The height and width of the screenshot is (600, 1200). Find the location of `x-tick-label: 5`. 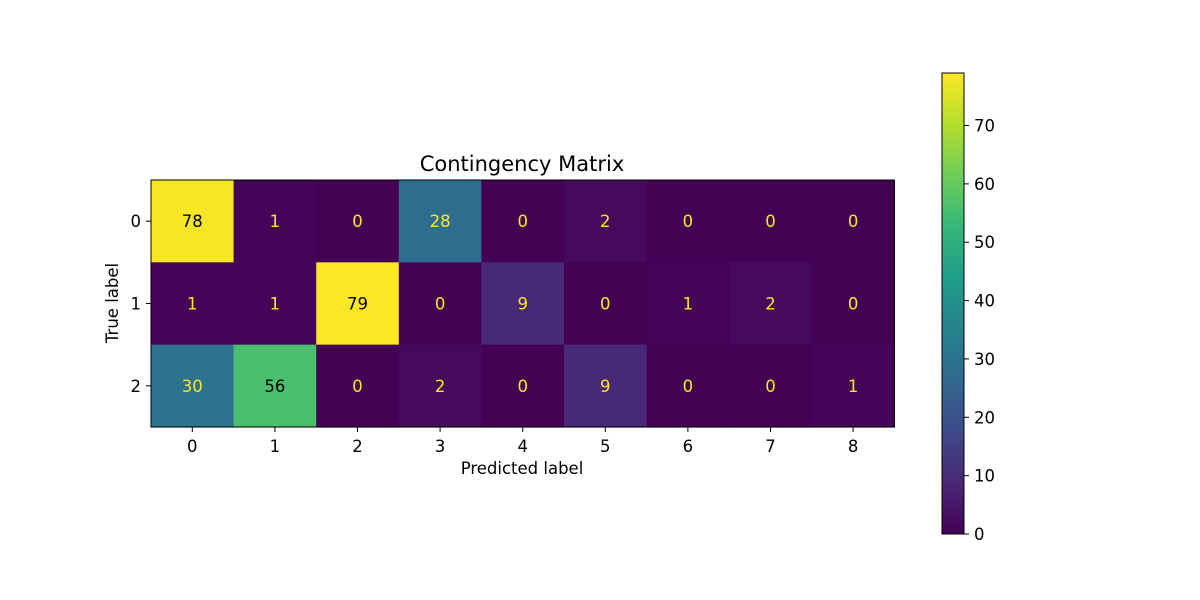

x-tick-label: 5 is located at coordinates (605, 446).